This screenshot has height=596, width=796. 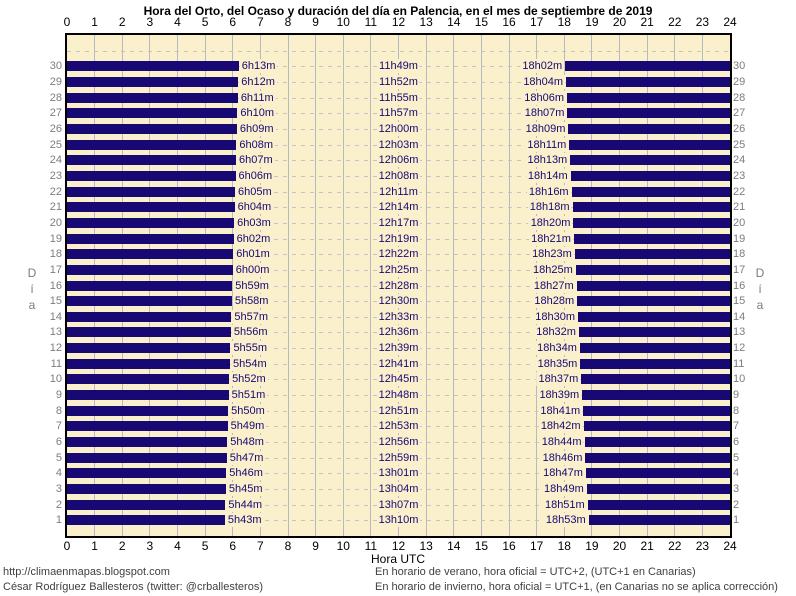 I want to click on sunset-time-label: 18h27m, so click(x=553, y=285).